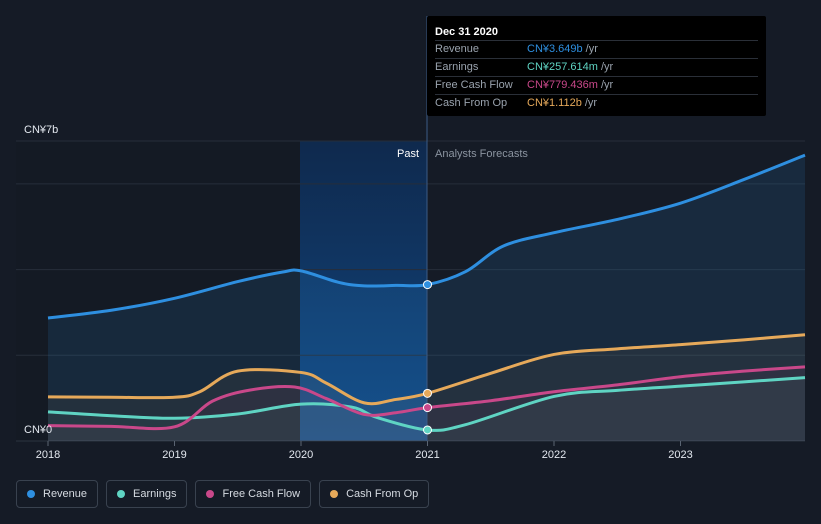 The height and width of the screenshot is (524, 821). Describe the element at coordinates (457, 49) in the screenshot. I see `tooltip-row-name: Revenue` at that location.